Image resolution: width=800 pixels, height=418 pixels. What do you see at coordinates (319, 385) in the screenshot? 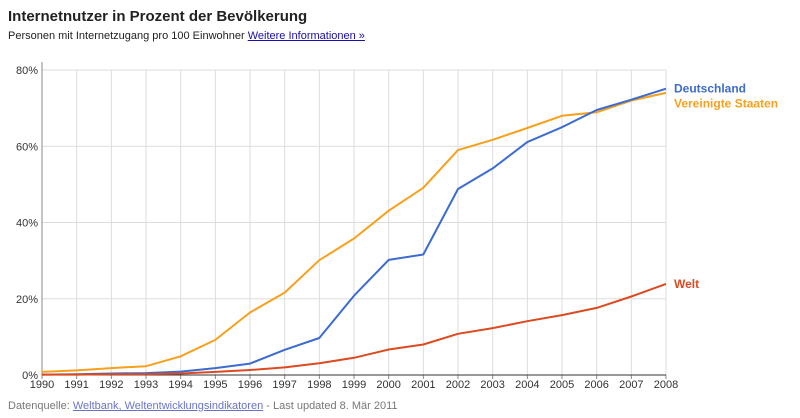
I see `x-tick-label: 1998` at bounding box center [319, 385].